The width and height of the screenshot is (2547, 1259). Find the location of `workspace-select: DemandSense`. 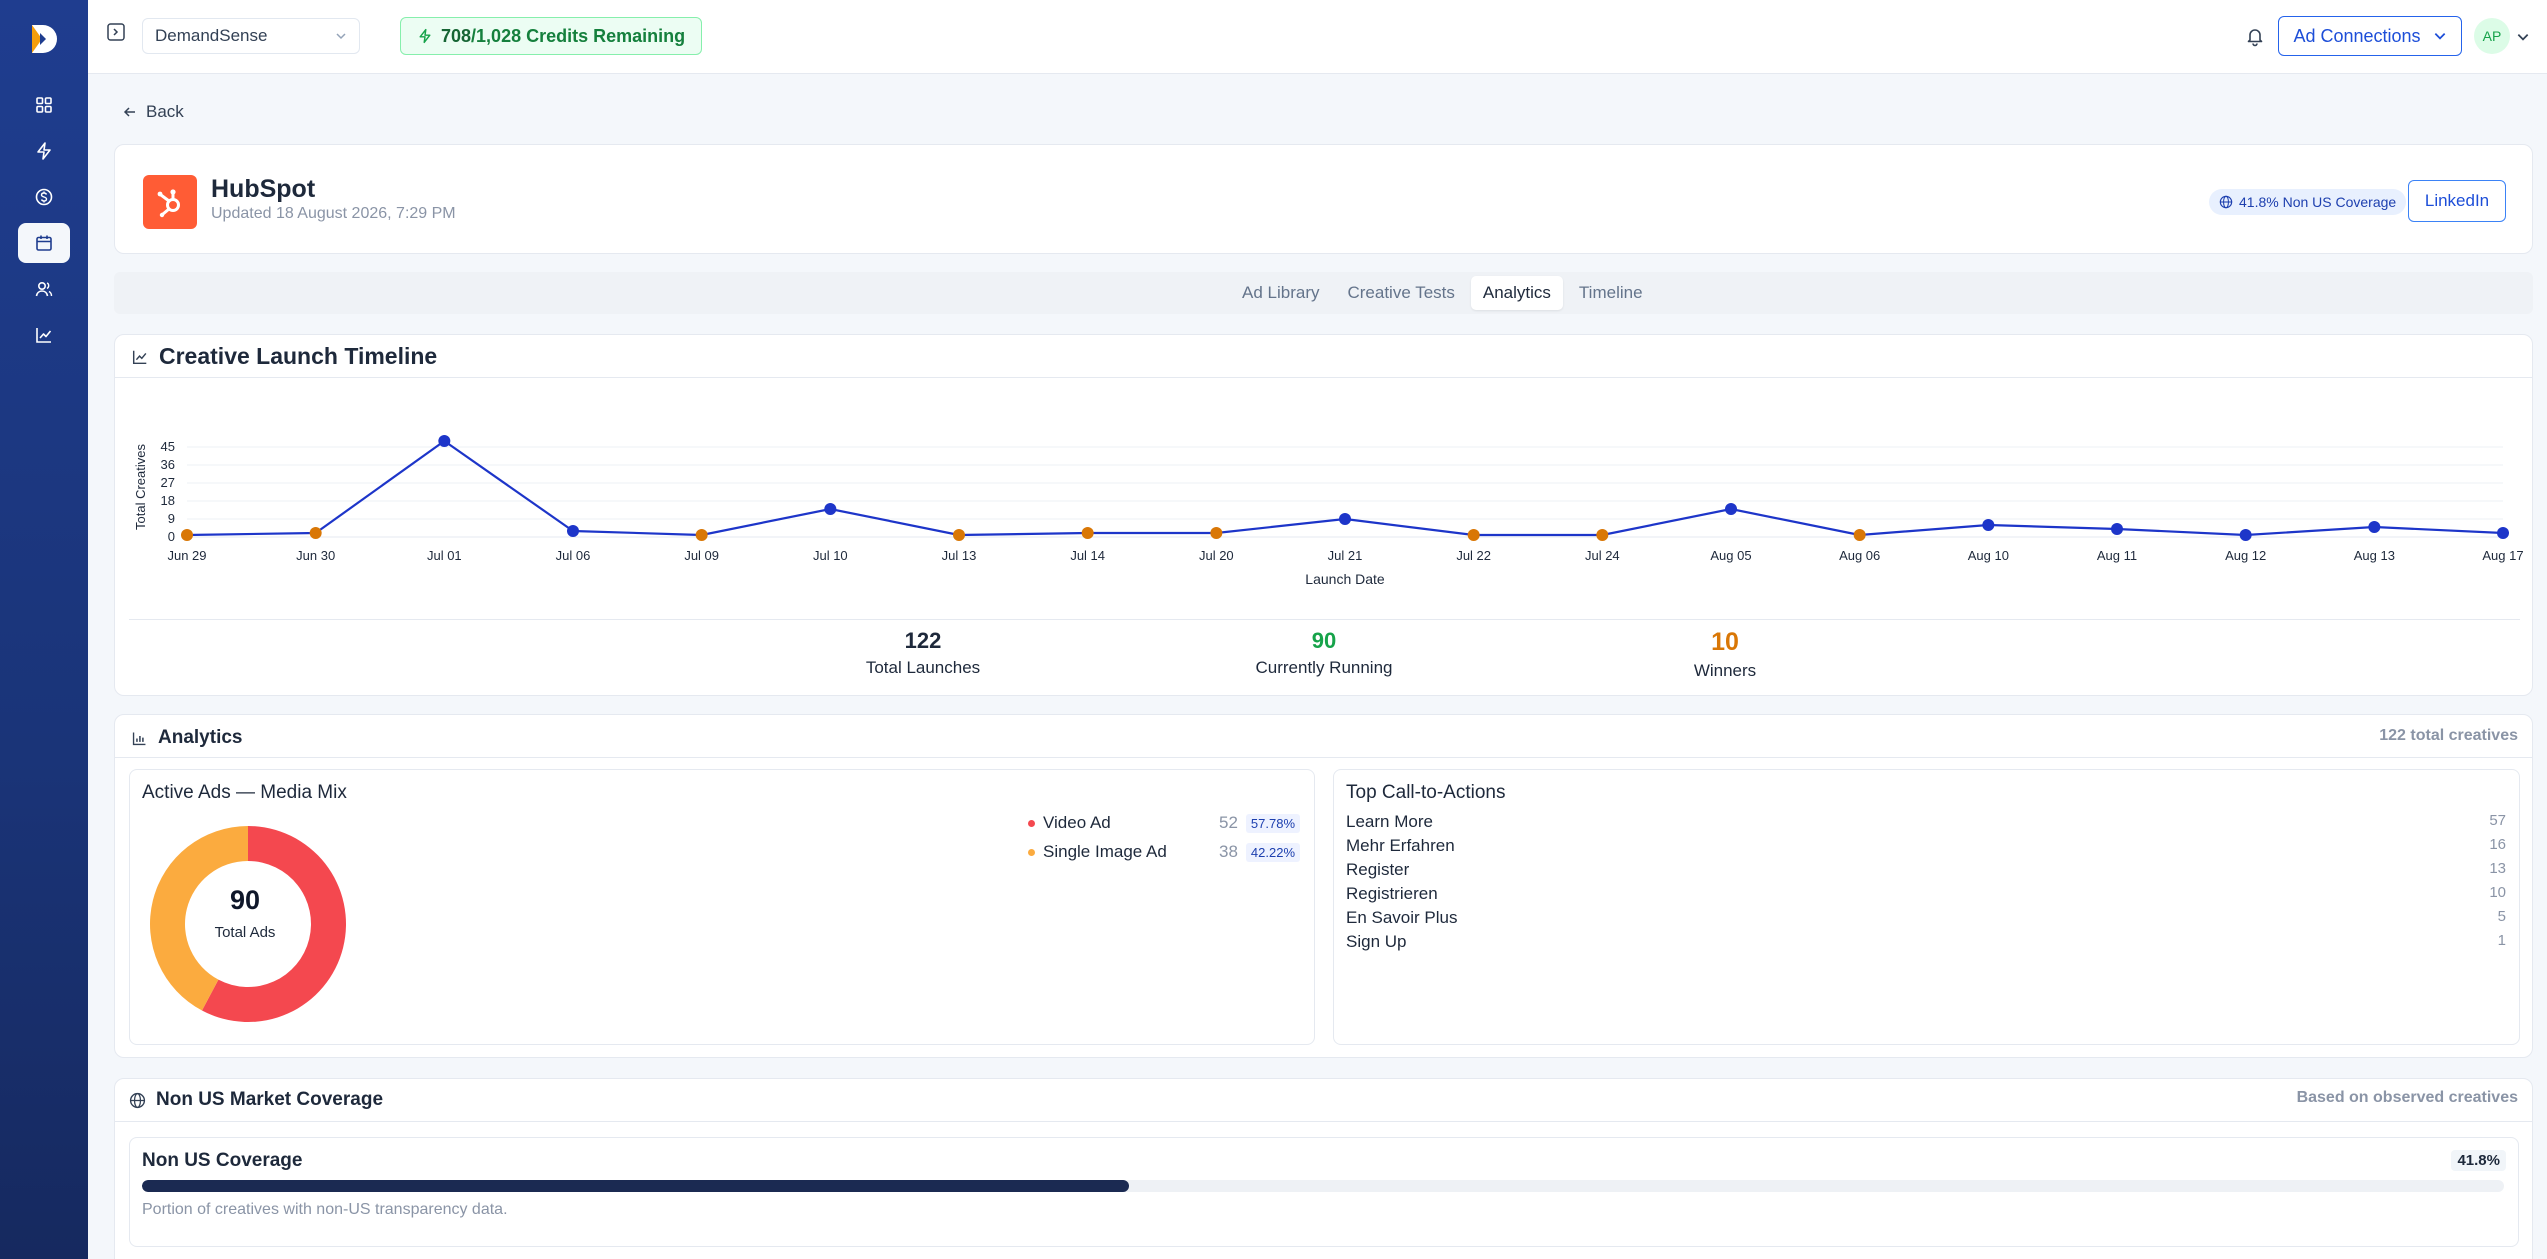

workspace-select: DemandSense is located at coordinates (251, 36).